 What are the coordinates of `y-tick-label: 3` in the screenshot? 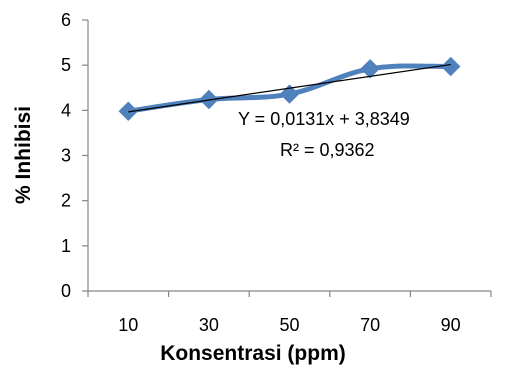 It's located at (66, 156).